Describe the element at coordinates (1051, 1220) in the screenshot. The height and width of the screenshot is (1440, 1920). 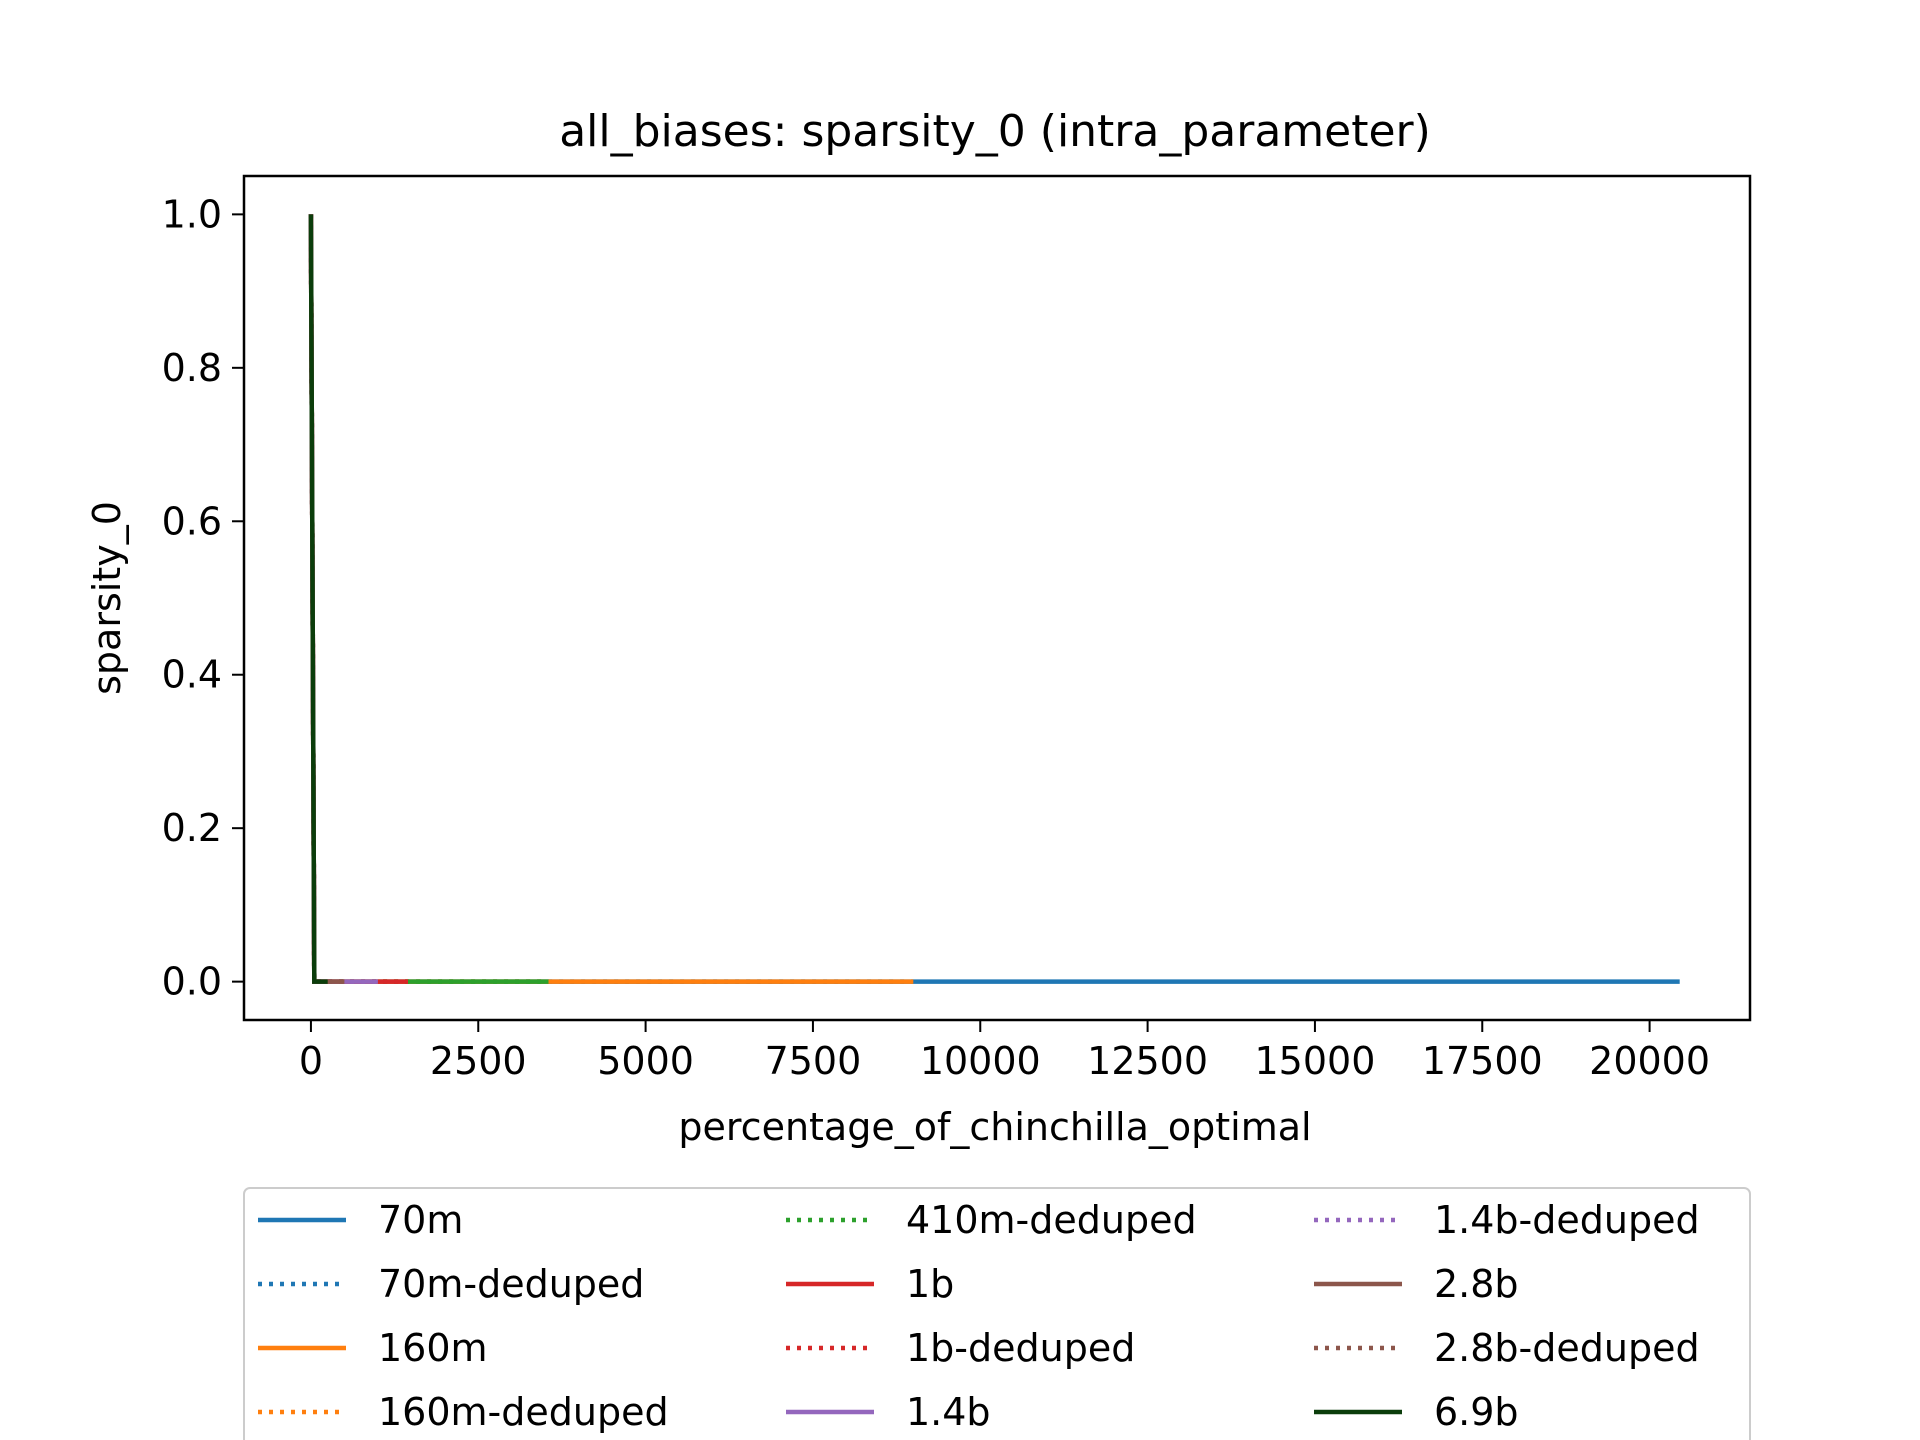
I see `legend-label: 410m-deduped` at that location.